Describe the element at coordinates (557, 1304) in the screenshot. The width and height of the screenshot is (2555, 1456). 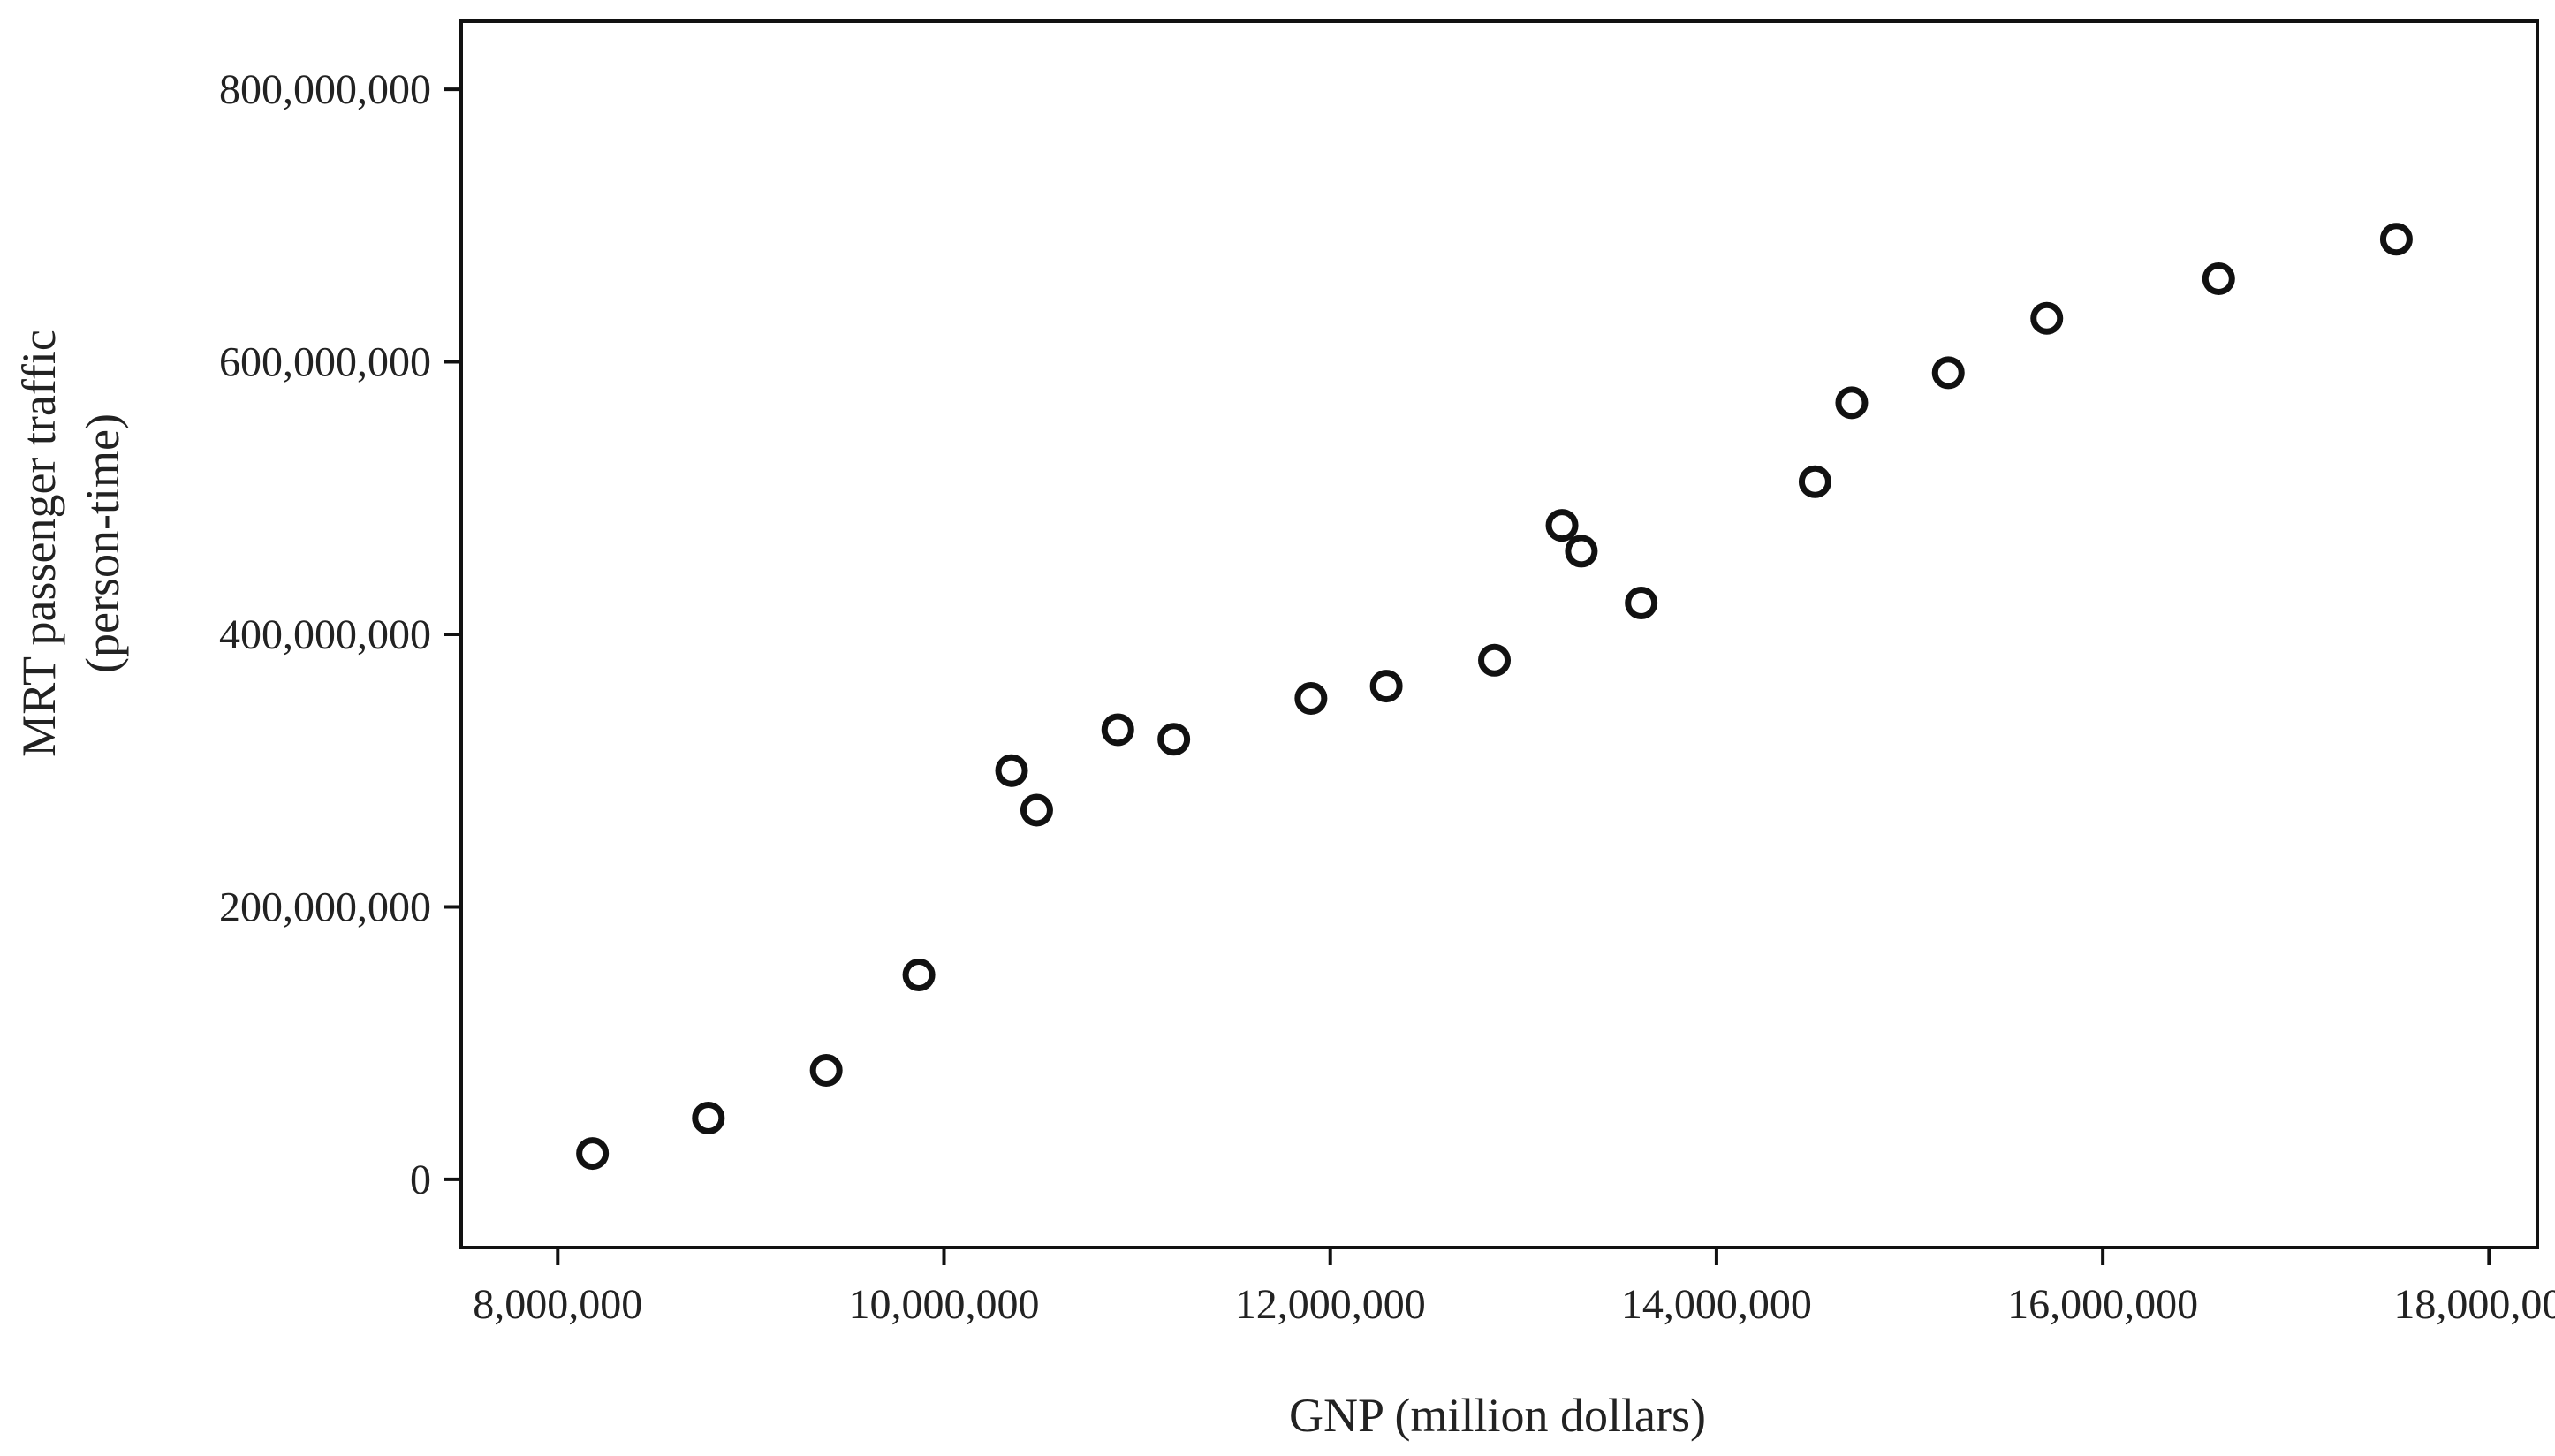
I see `x-tick-label: 8,000,000` at that location.